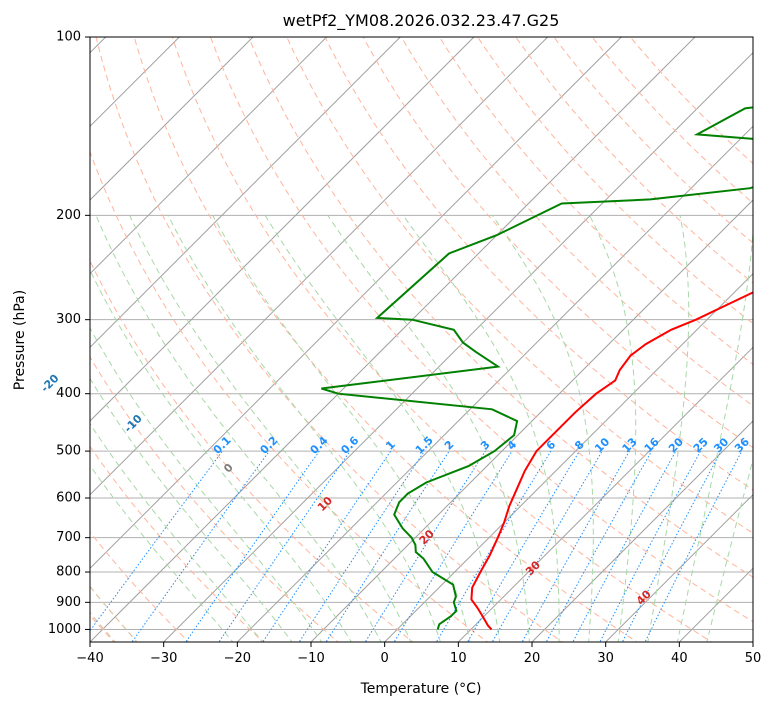 Image resolution: width=775 pixels, height=708 pixels. I want to click on x-tick-label: 40, so click(679, 658).